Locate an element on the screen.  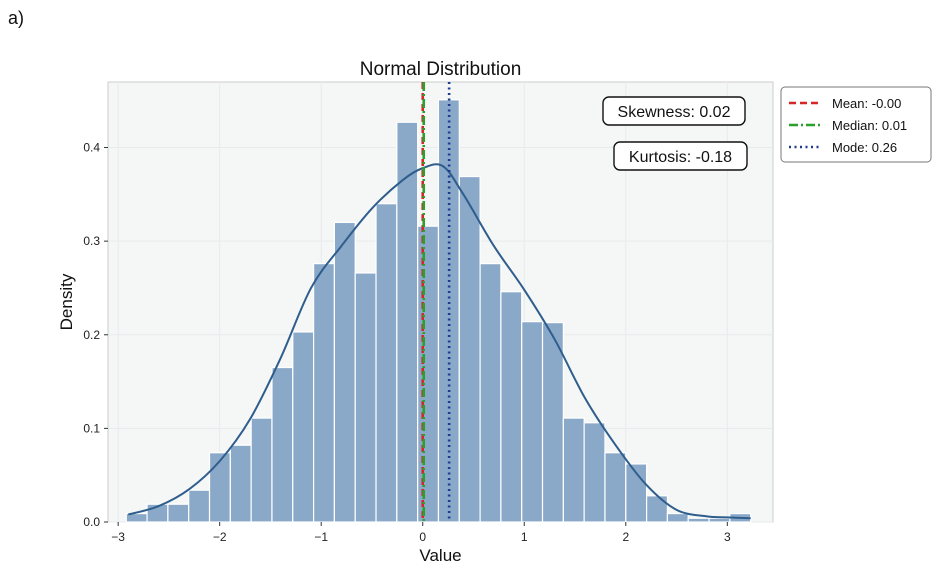
x-tick-label: 1 is located at coordinates (524, 537).